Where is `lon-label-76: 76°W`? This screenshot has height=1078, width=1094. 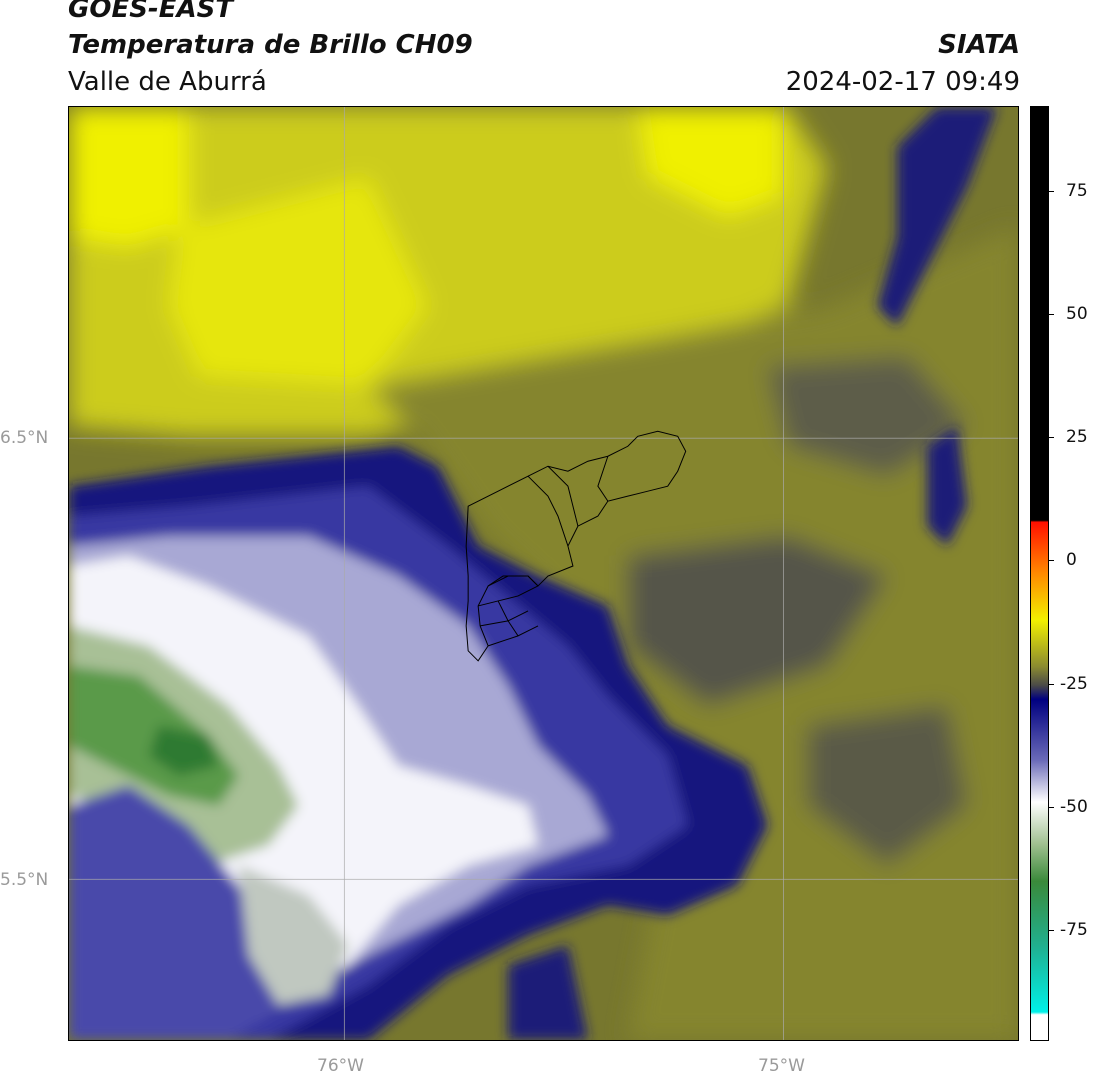
lon-label-76: 76°W is located at coordinates (340, 1066).